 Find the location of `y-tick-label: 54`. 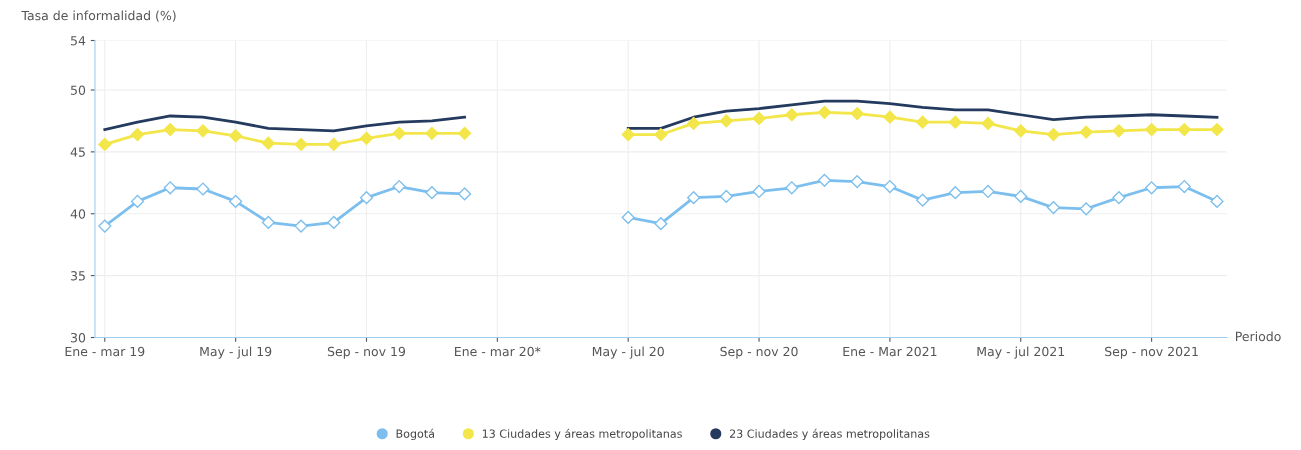

y-tick-label: 54 is located at coordinates (78, 41).